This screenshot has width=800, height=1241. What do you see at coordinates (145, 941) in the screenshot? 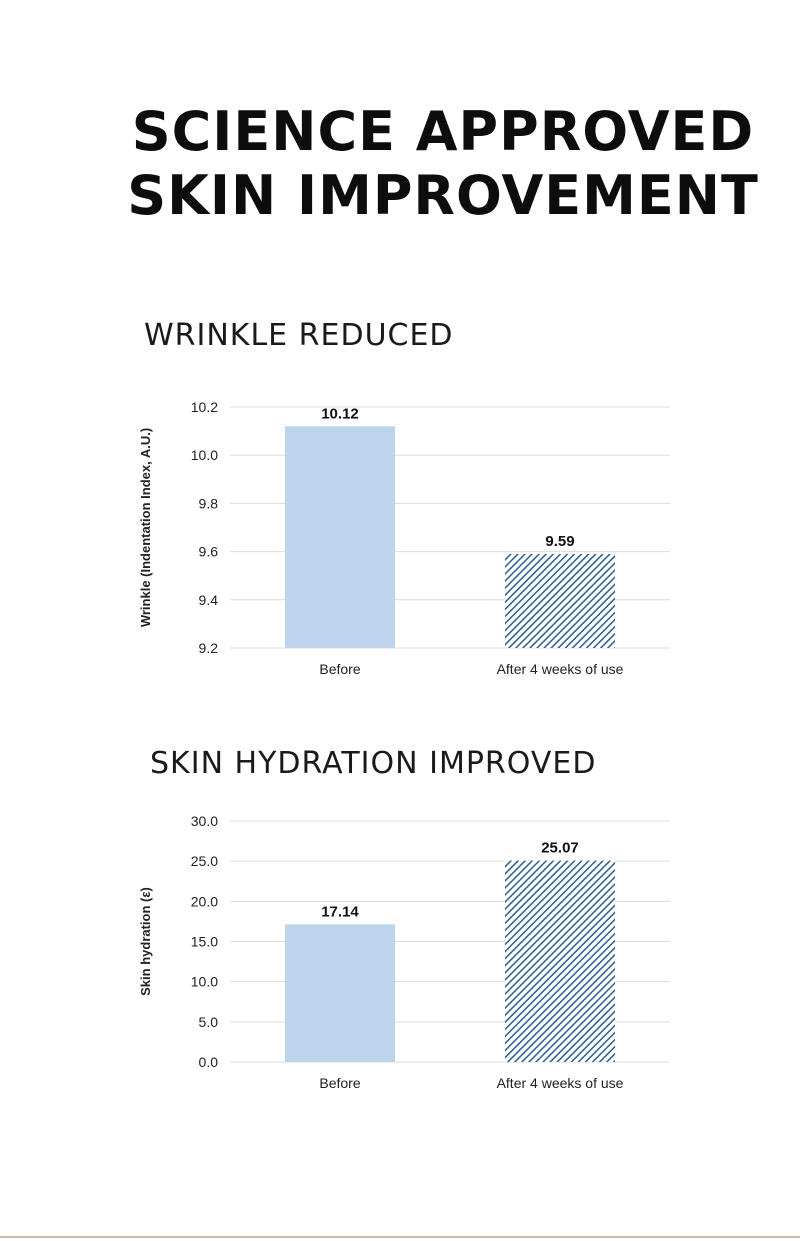
I see `y-axis-label: Skin hydration (ε)` at bounding box center [145, 941].